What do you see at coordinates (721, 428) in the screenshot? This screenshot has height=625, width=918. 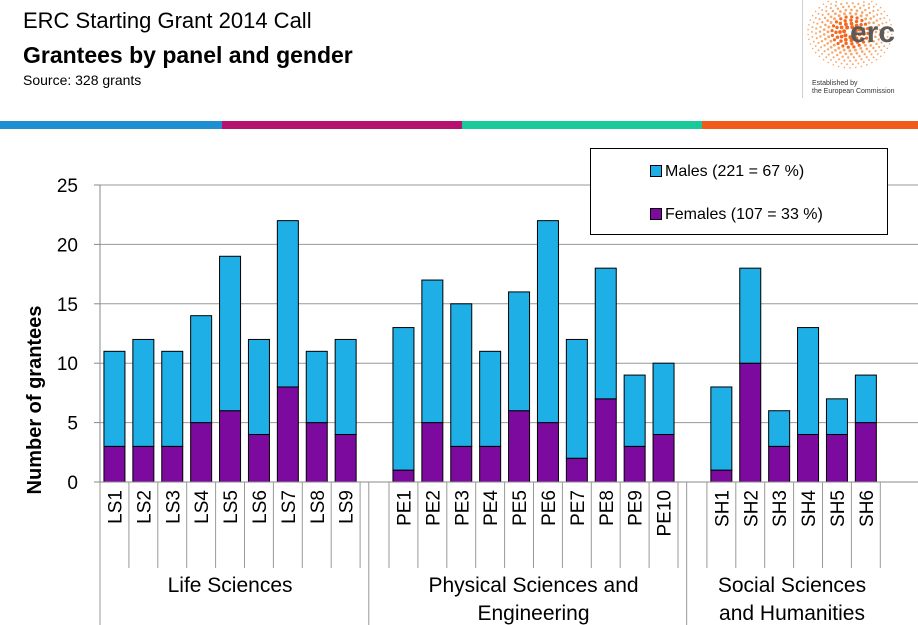 I see `bar-males-SH1` at bounding box center [721, 428].